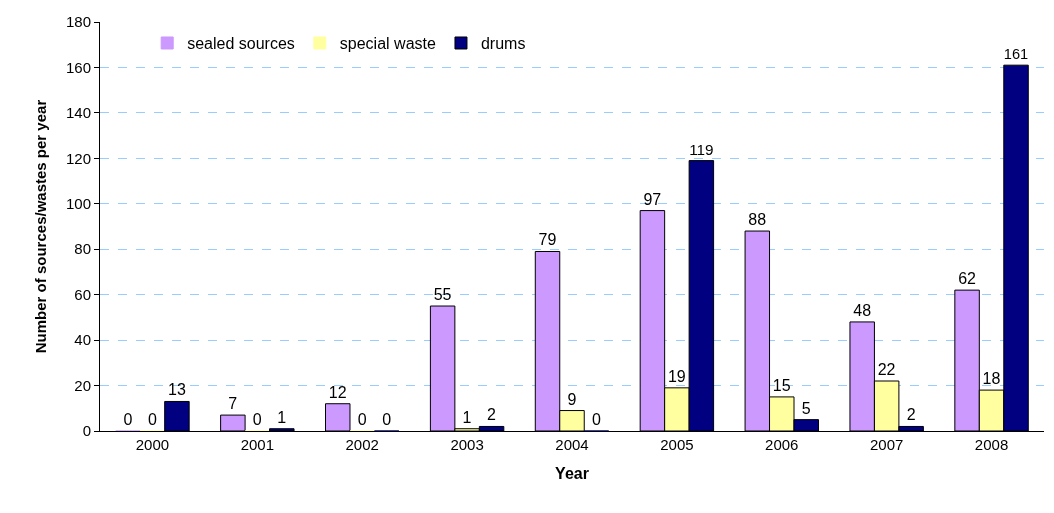  What do you see at coordinates (572, 444) in the screenshot?
I see `x-tick-label: 2004` at bounding box center [572, 444].